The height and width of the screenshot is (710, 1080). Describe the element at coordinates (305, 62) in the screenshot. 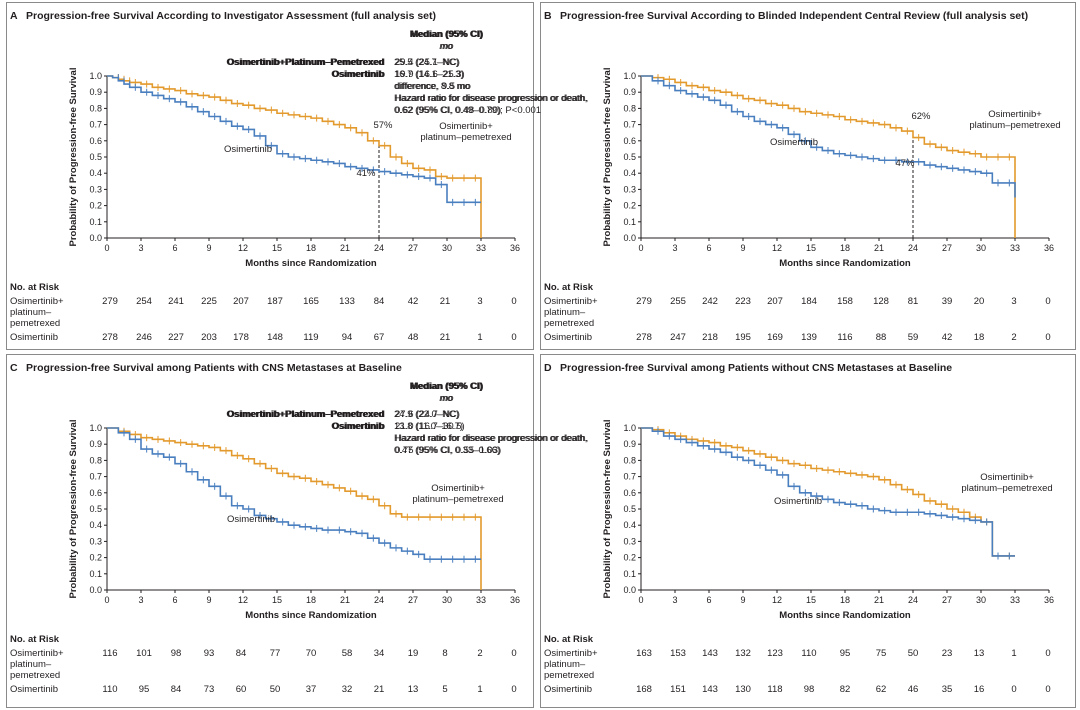

I see `stats-label: Osimertinib+Platinum–Pemetrexed` at that location.